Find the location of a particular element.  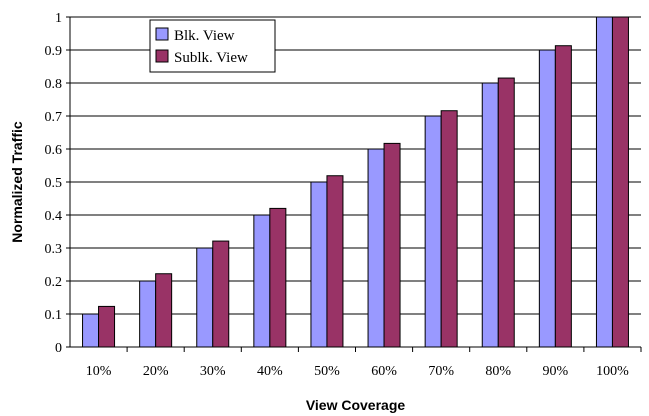

x-tick-label: 40% is located at coordinates (270, 371).